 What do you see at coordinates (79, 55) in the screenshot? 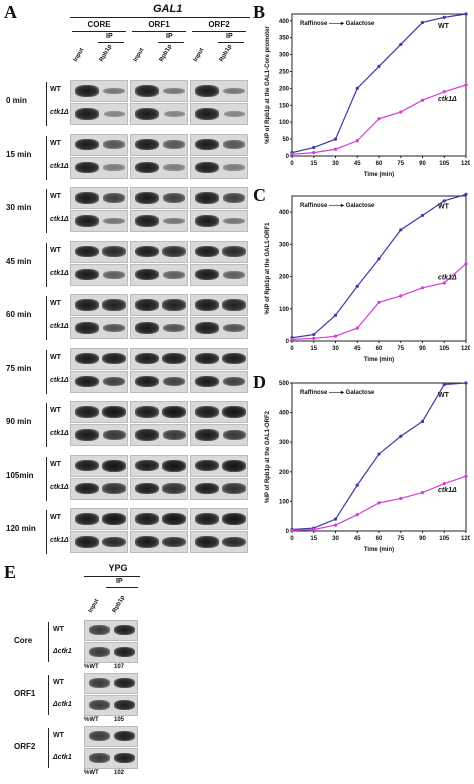
I see `input-label-0: Input` at bounding box center [79, 55].